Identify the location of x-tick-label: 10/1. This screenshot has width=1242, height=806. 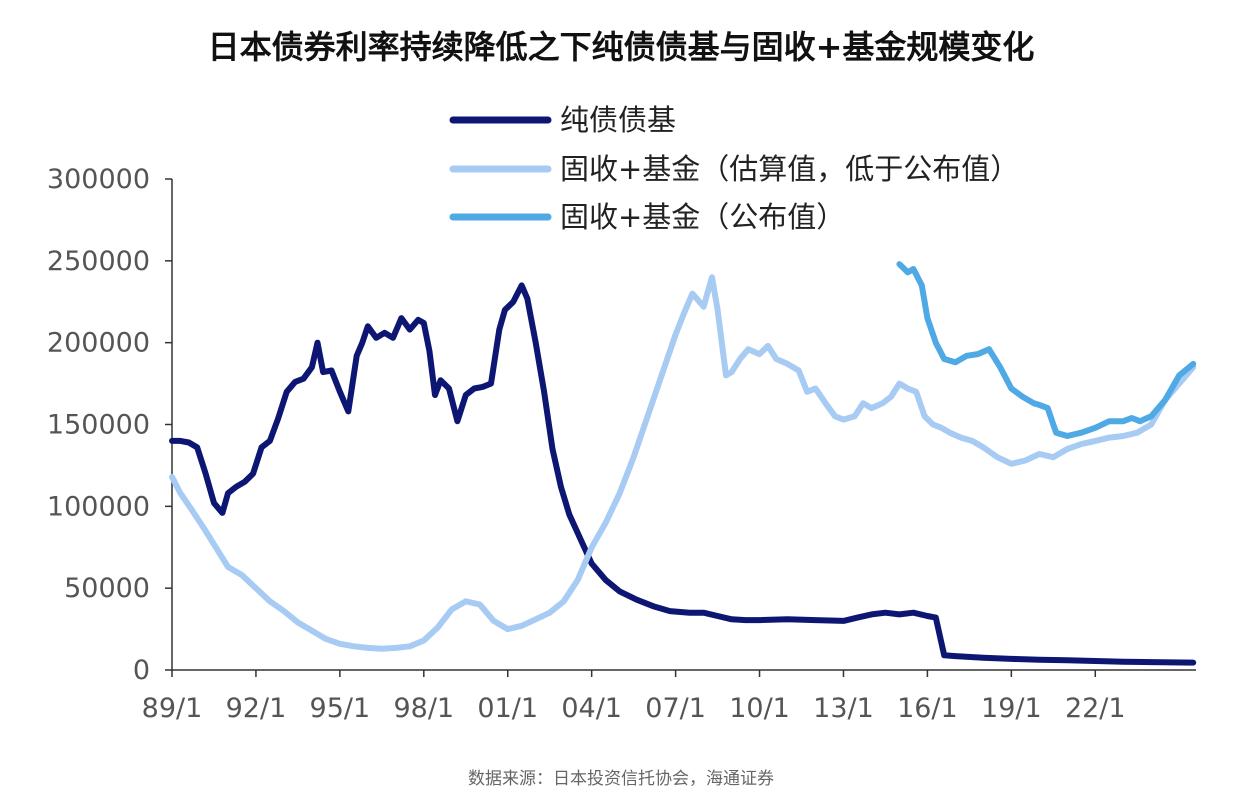
(759, 708).